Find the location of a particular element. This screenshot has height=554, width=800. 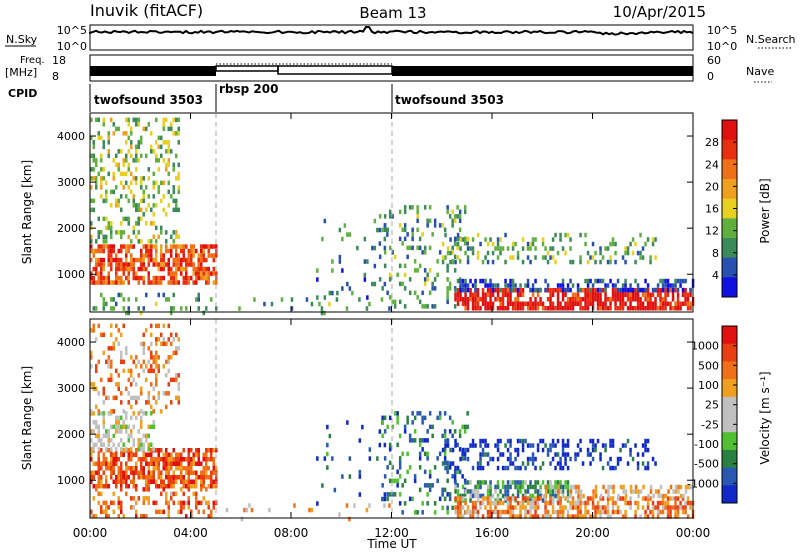

y-tick-label: 4000 is located at coordinates (71, 136).